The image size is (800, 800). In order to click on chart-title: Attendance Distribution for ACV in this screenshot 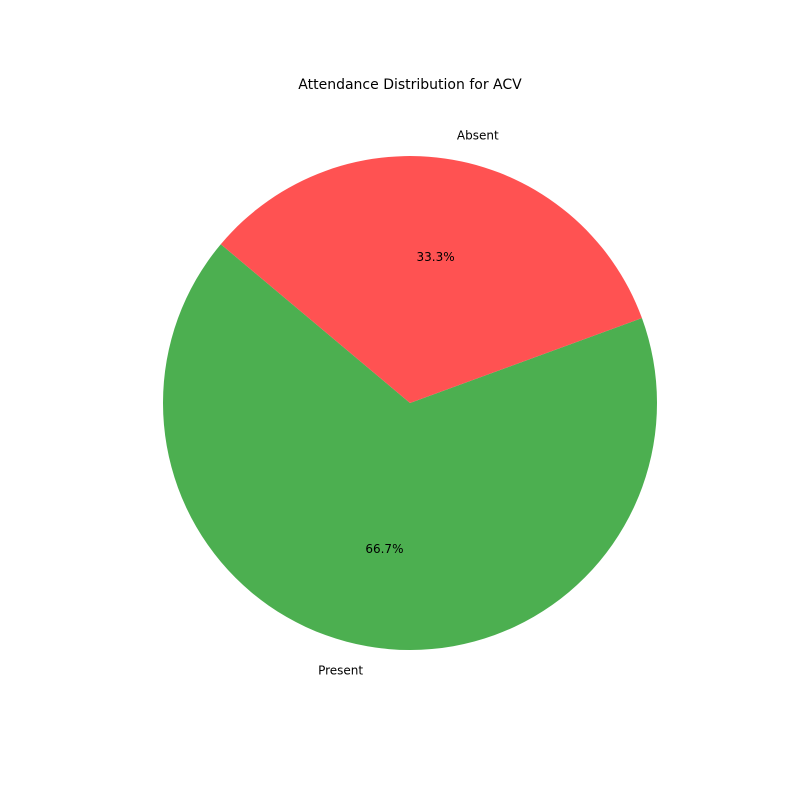, I will do `click(410, 85)`.